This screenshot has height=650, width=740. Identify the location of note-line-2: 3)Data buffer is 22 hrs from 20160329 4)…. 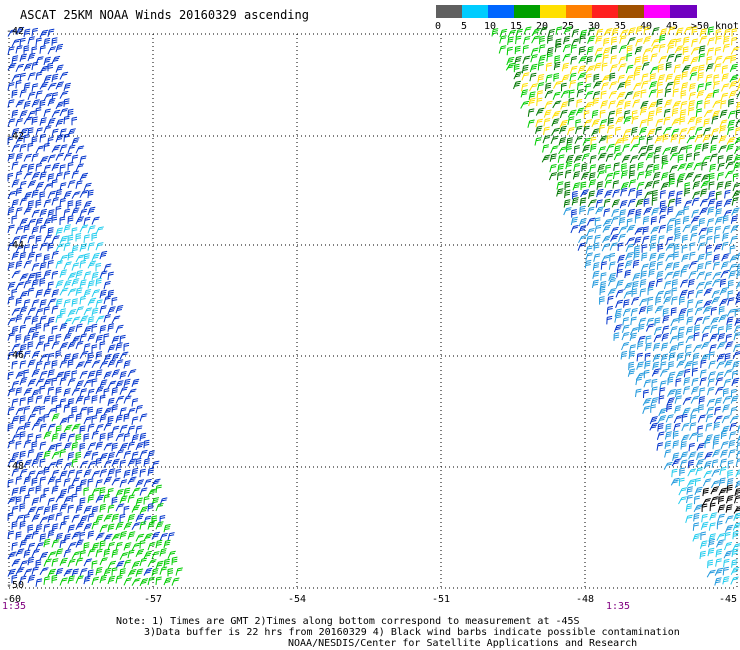
(412, 632).